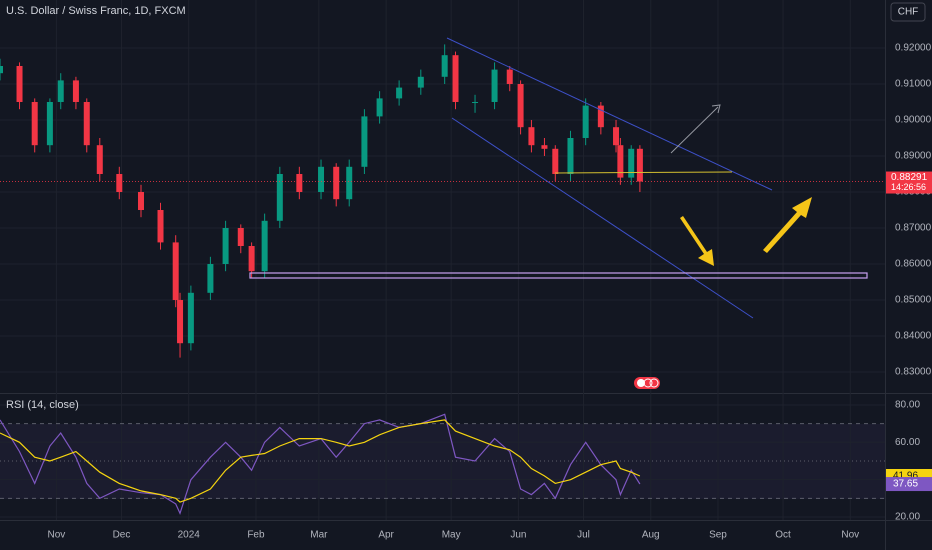 This screenshot has height=550, width=932. Describe the element at coordinates (42, 405) in the screenshot. I see `rsi-title: RSI (14, close)` at that location.